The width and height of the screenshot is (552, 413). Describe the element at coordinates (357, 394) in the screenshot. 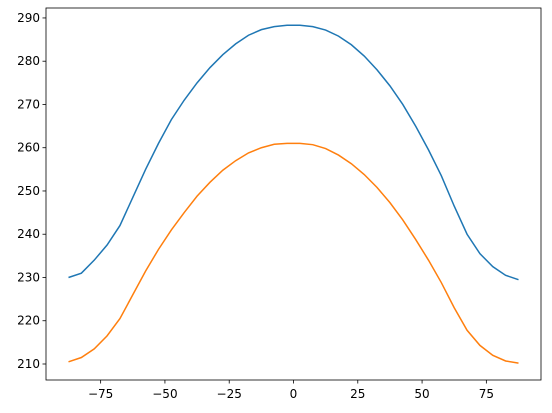

I see `x-tick-label: 25` at that location.